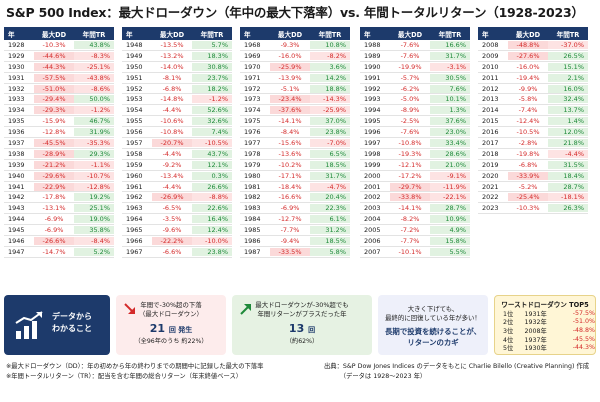 The width and height of the screenshot is (600, 402). What do you see at coordinates (134, 132) in the screenshot?
I see `year-cell: 1956` at bounding box center [134, 132].